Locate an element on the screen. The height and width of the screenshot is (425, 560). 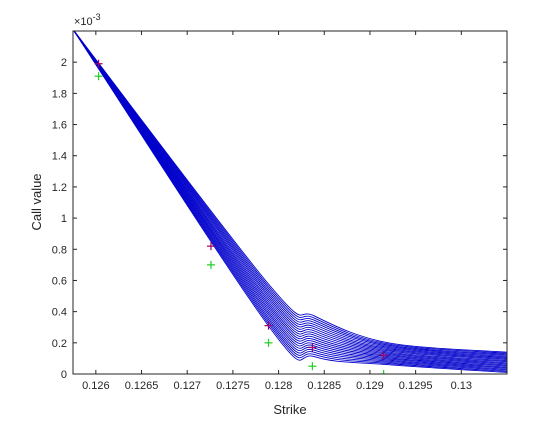
x-tick-label: 0.1265 is located at coordinates (142, 386).